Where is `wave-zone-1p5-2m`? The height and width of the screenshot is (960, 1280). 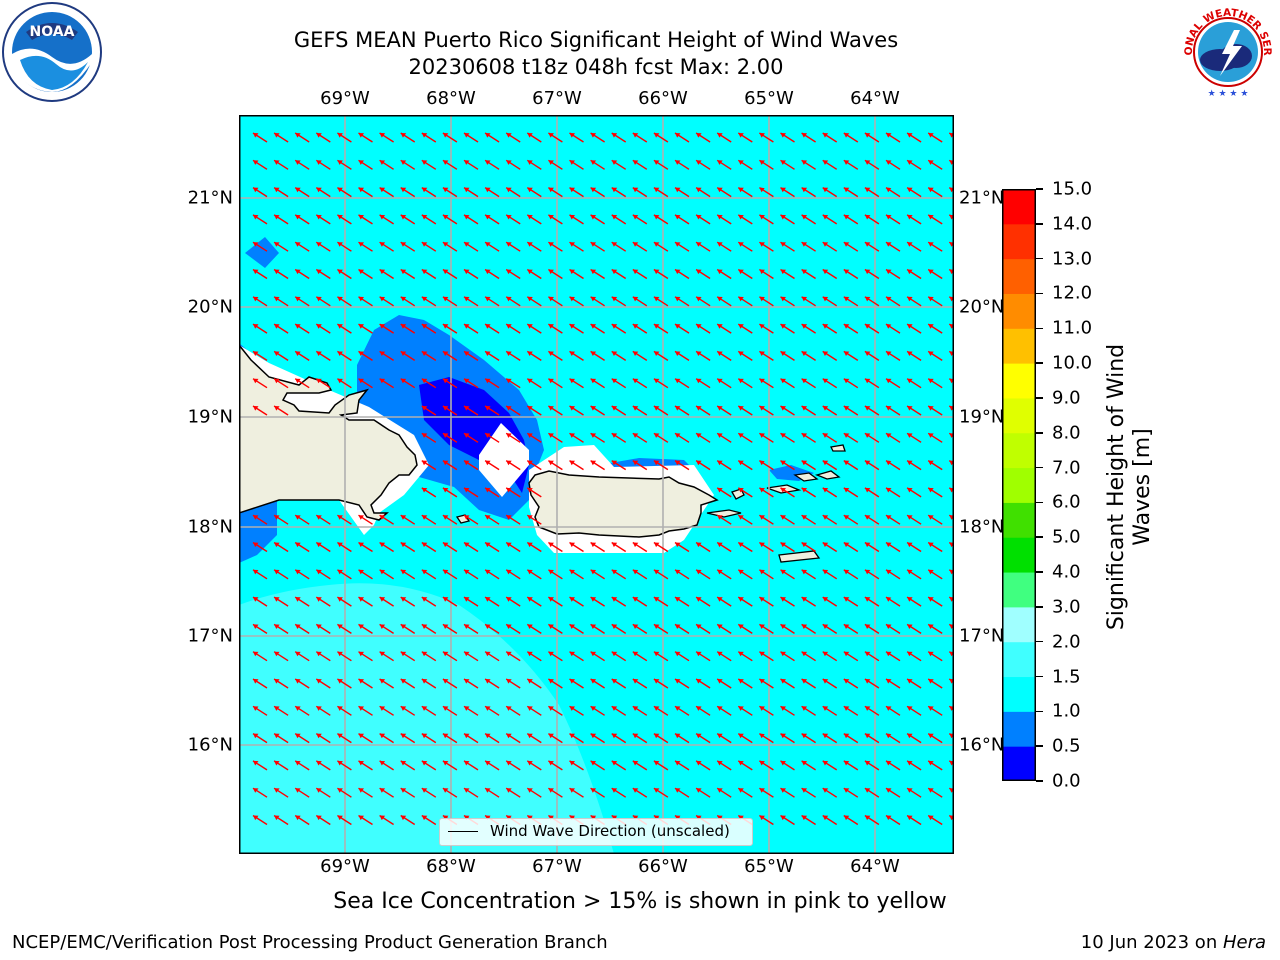 wave-zone-1p5-2m is located at coordinates (426, 718).